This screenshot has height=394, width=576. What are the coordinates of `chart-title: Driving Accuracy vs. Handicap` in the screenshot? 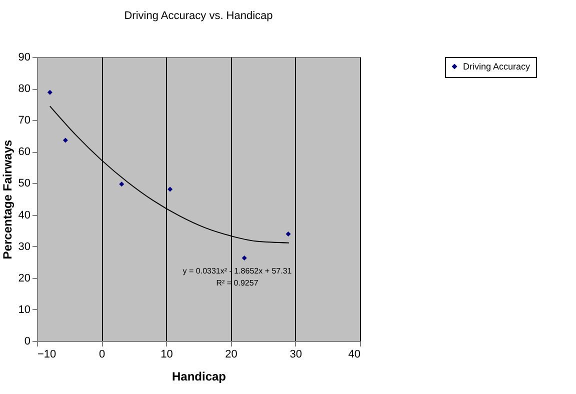 It's located at (198, 16).